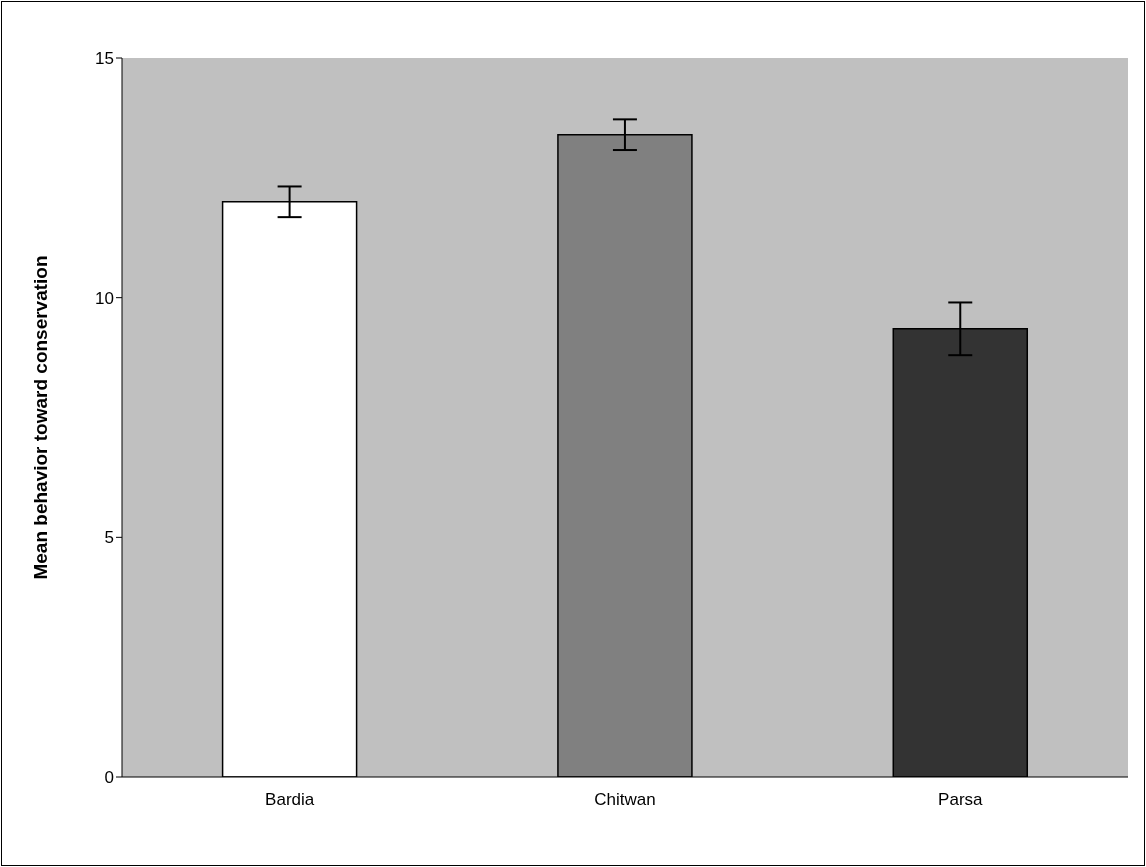 This screenshot has height=867, width=1146. Describe the element at coordinates (290, 800) in the screenshot. I see `x-tick-label: Bardia` at that location.